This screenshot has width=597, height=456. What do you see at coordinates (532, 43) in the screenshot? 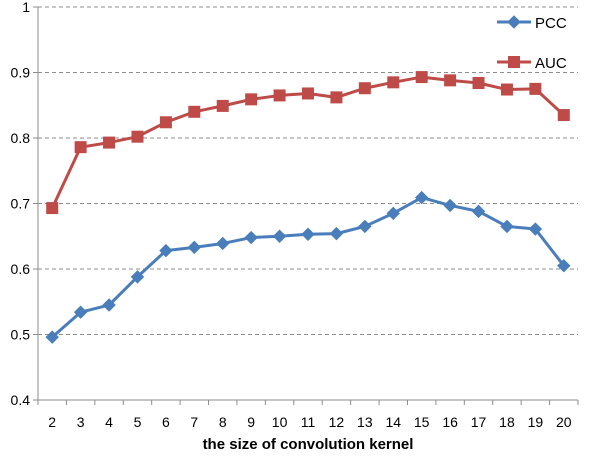
I see `legend: PCC AUC` at bounding box center [532, 43].